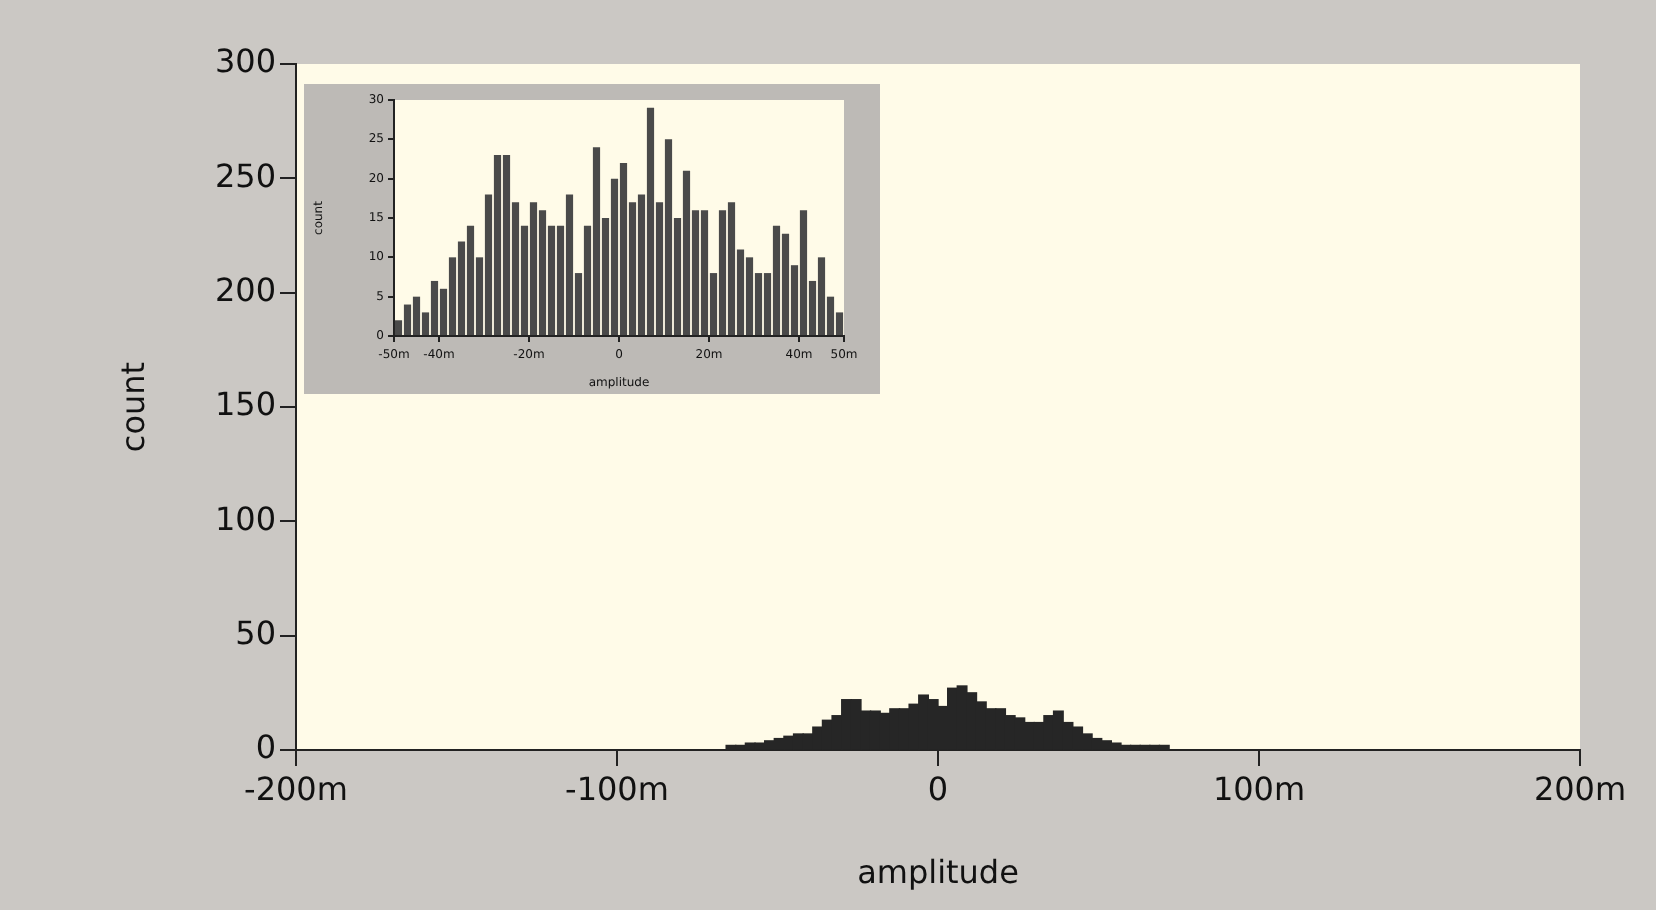 This screenshot has width=1656, height=910. Describe the element at coordinates (265, 747) in the screenshot. I see `y-tick-label: 0` at that location.